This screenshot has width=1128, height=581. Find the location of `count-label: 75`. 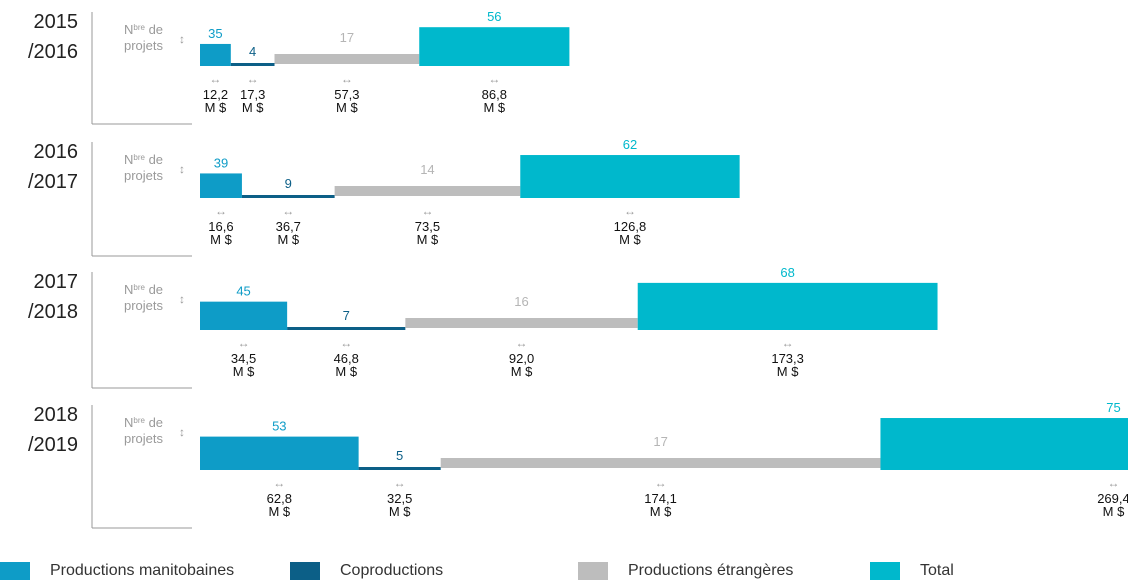

count-label: 75 is located at coordinates (1113, 407).